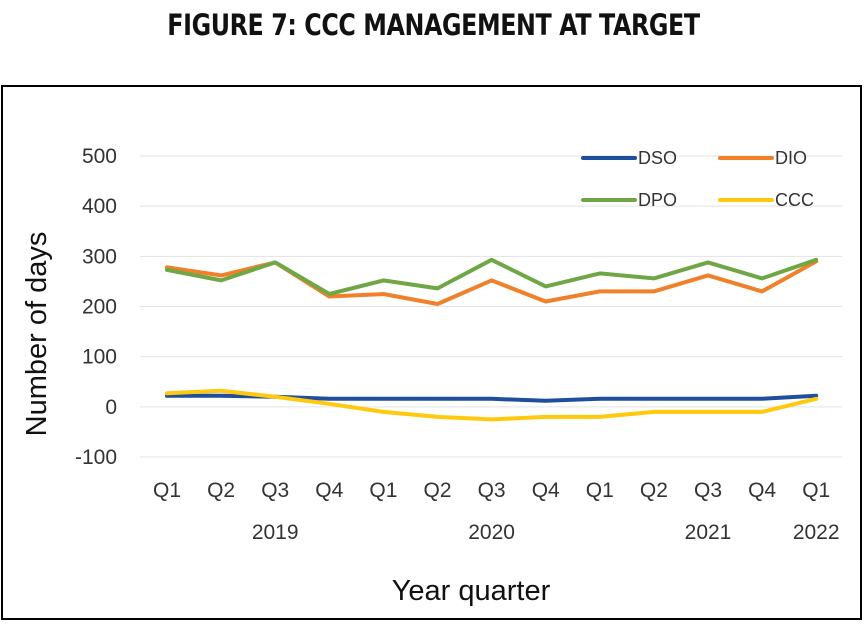  What do you see at coordinates (791, 158) in the screenshot?
I see `legend-label-dio: DIO` at bounding box center [791, 158].